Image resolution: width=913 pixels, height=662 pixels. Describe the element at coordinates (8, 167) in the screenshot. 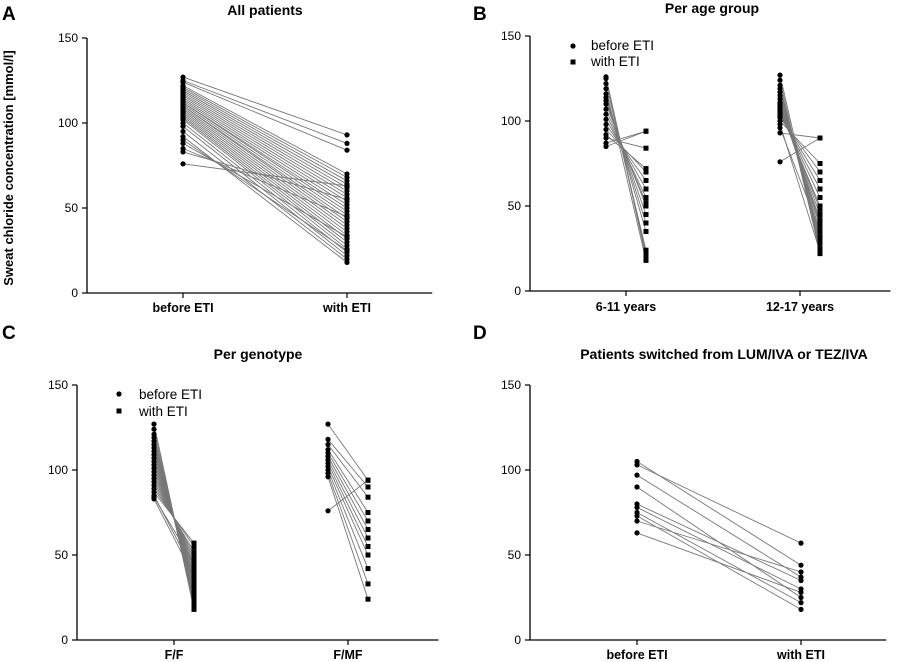

I see `y-axis-label: Sweat chloride concentration [mmol/l]` at that location.